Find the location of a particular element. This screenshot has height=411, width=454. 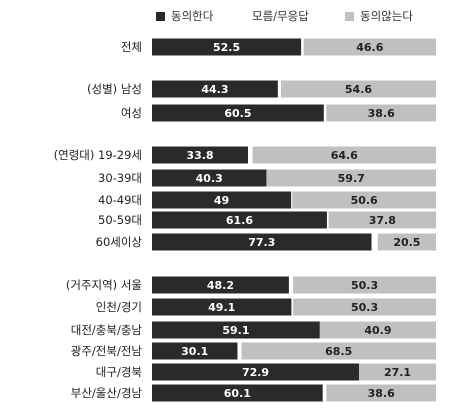

legend: 동의한다 모름/무응답 동의않는다 is located at coordinates (227, 18).